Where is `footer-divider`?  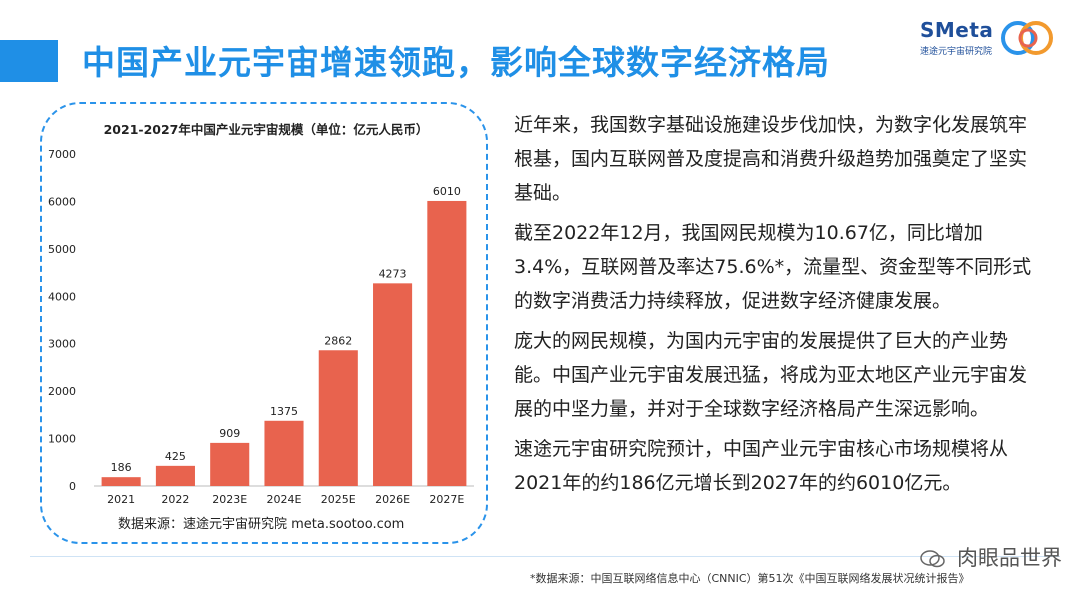
footer-divider is located at coordinates (545, 556).